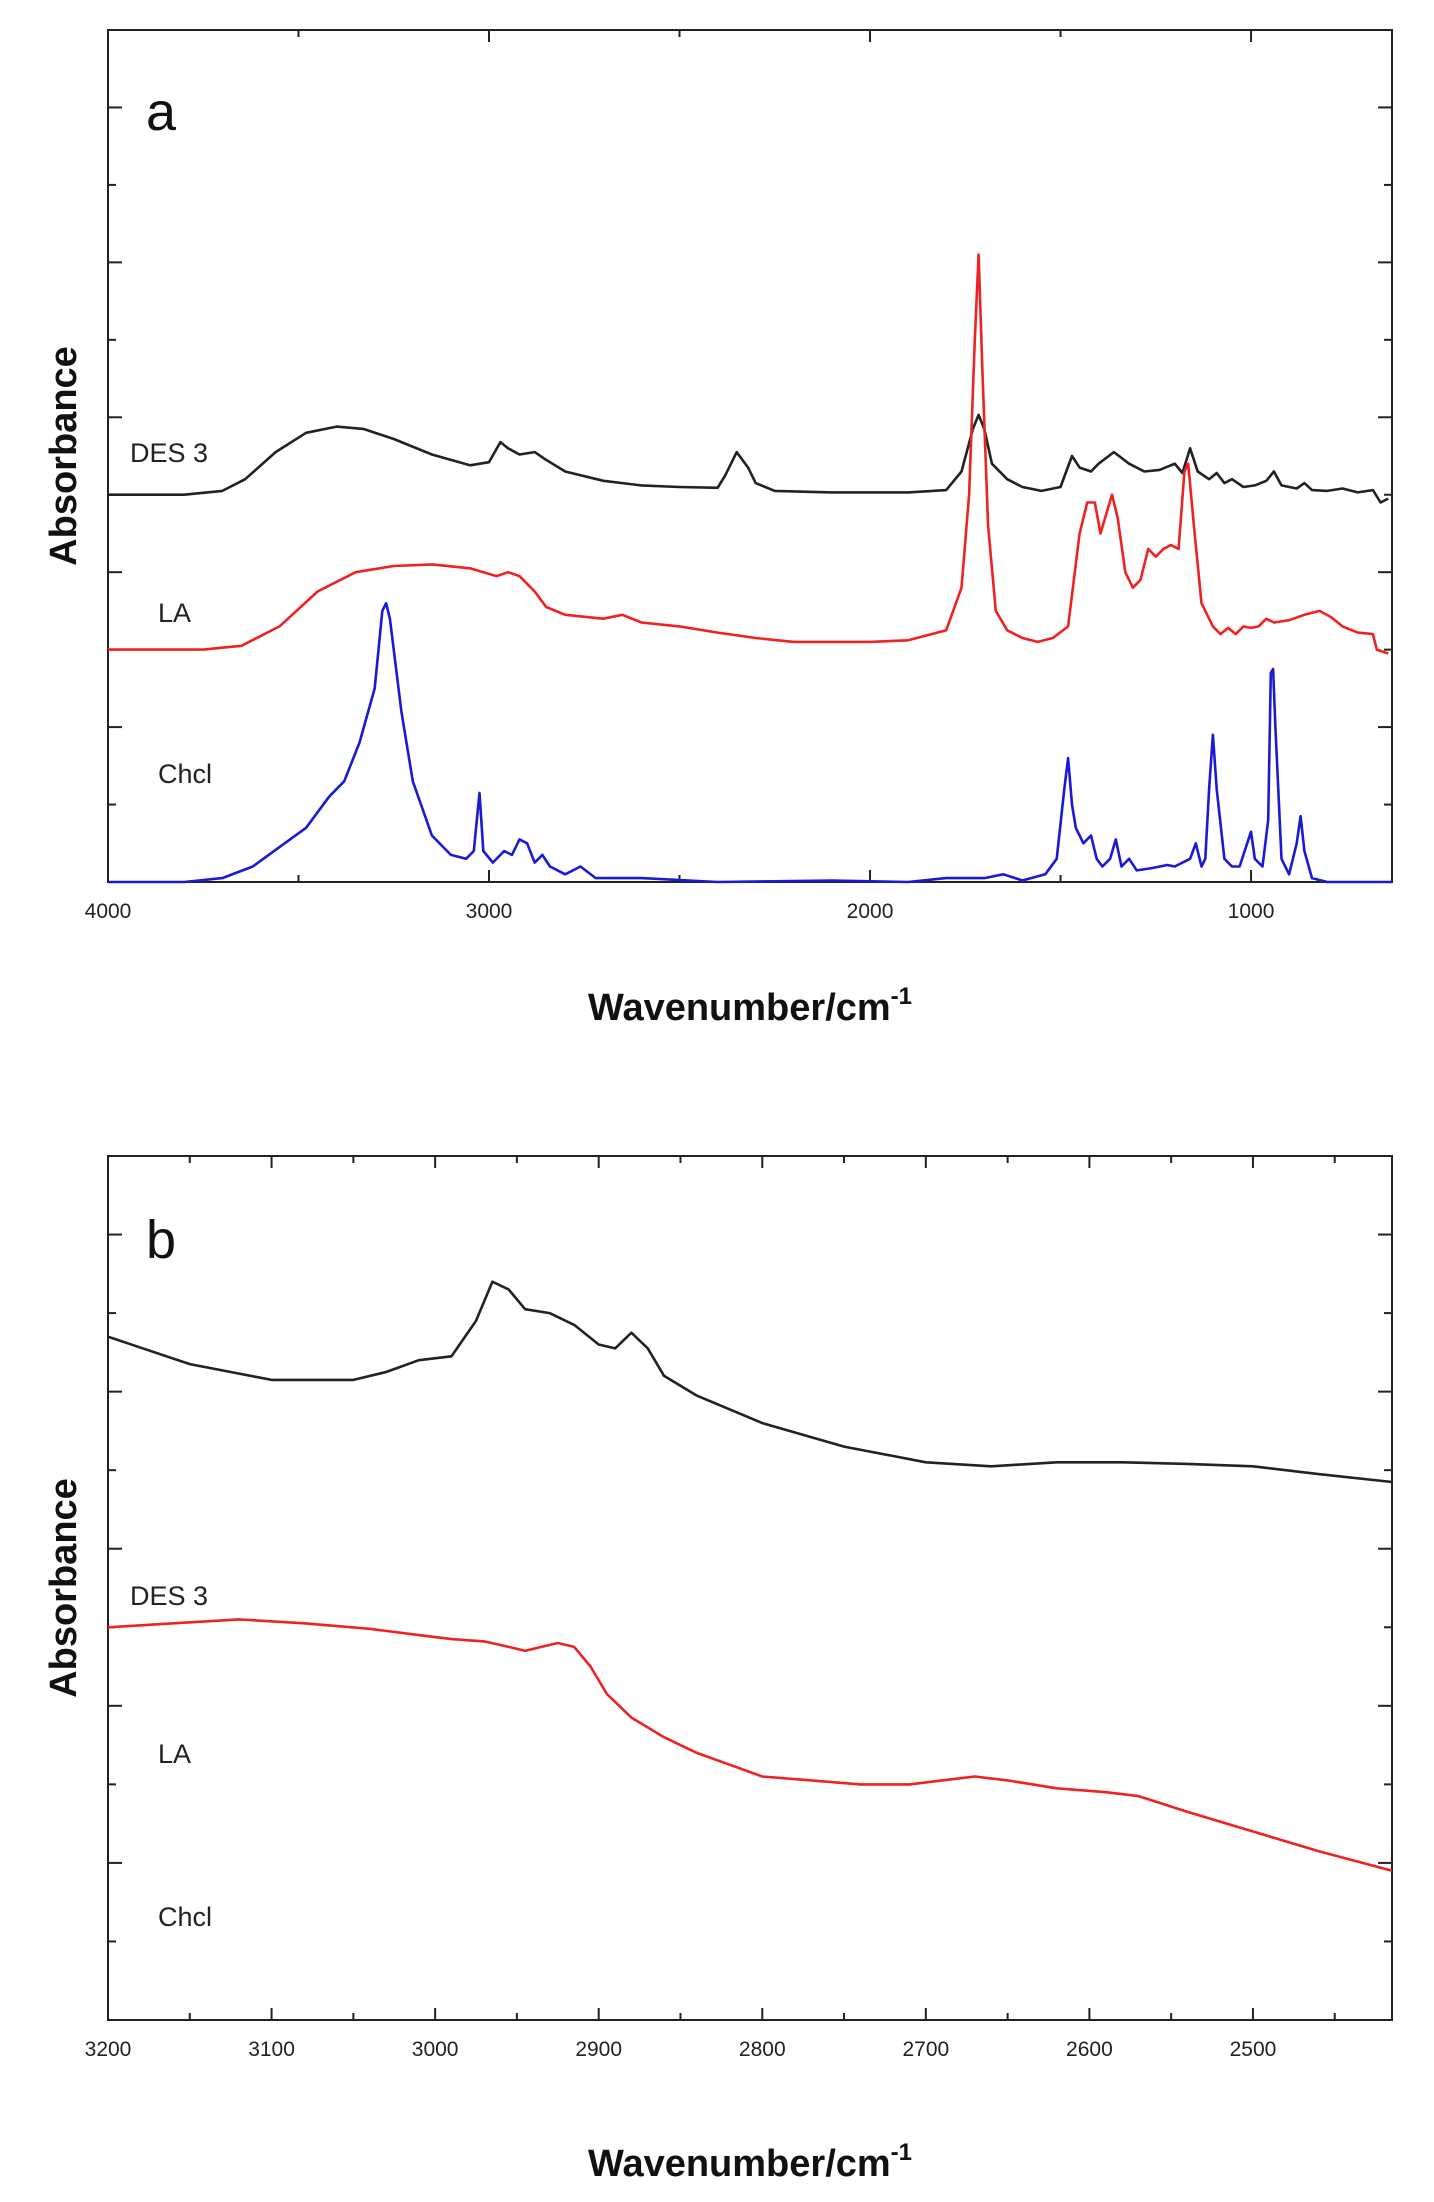 This screenshot has width=1434, height=2202. Describe the element at coordinates (598, 2049) in the screenshot. I see `x-tick-label: 2900` at that location.